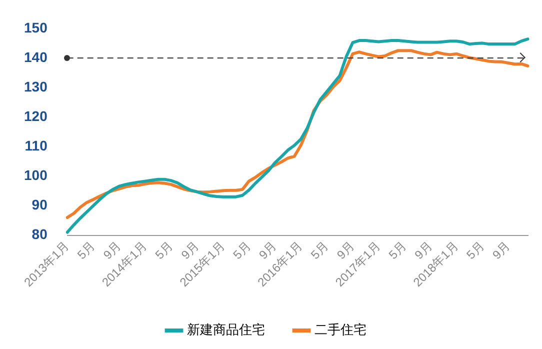 This screenshot has width=542, height=349. I want to click on y-tick-label: 130, so click(36, 86).